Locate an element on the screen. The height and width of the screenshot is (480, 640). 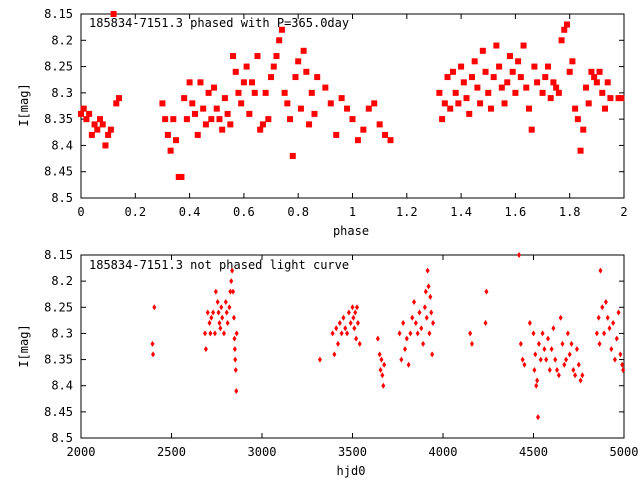
y-tick-label: 8.2 is located at coordinates (62, 281).